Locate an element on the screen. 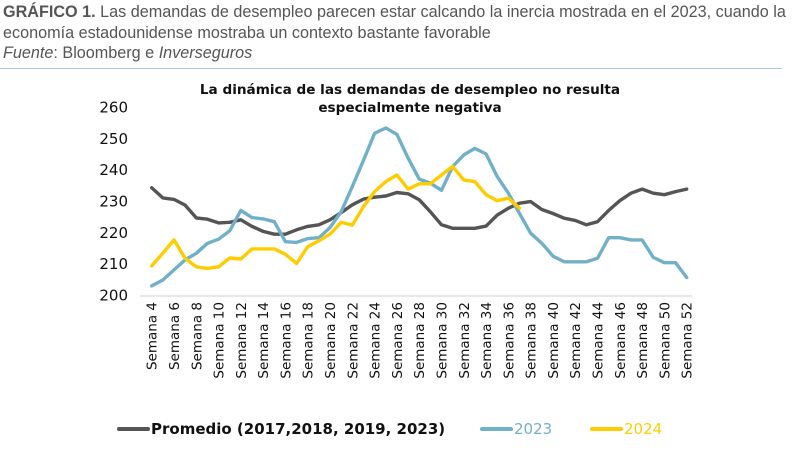 The image size is (793, 450). x-tick-label: Semana 4 is located at coordinates (153, 336).